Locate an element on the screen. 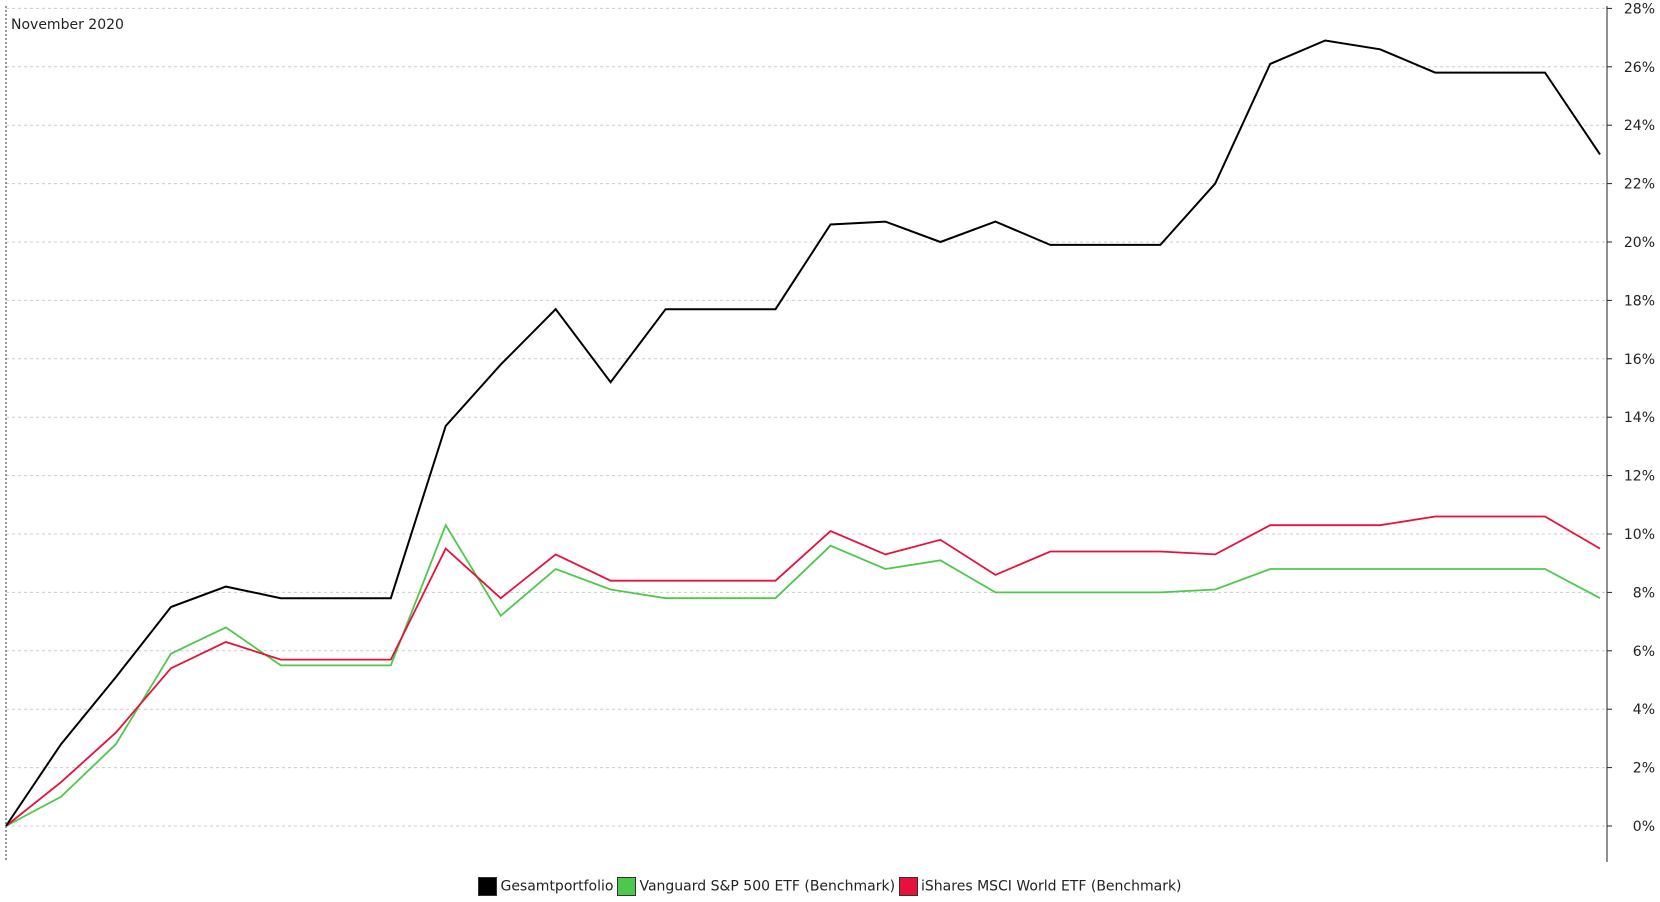  y-tick-label: 16% is located at coordinates (1639, 360).